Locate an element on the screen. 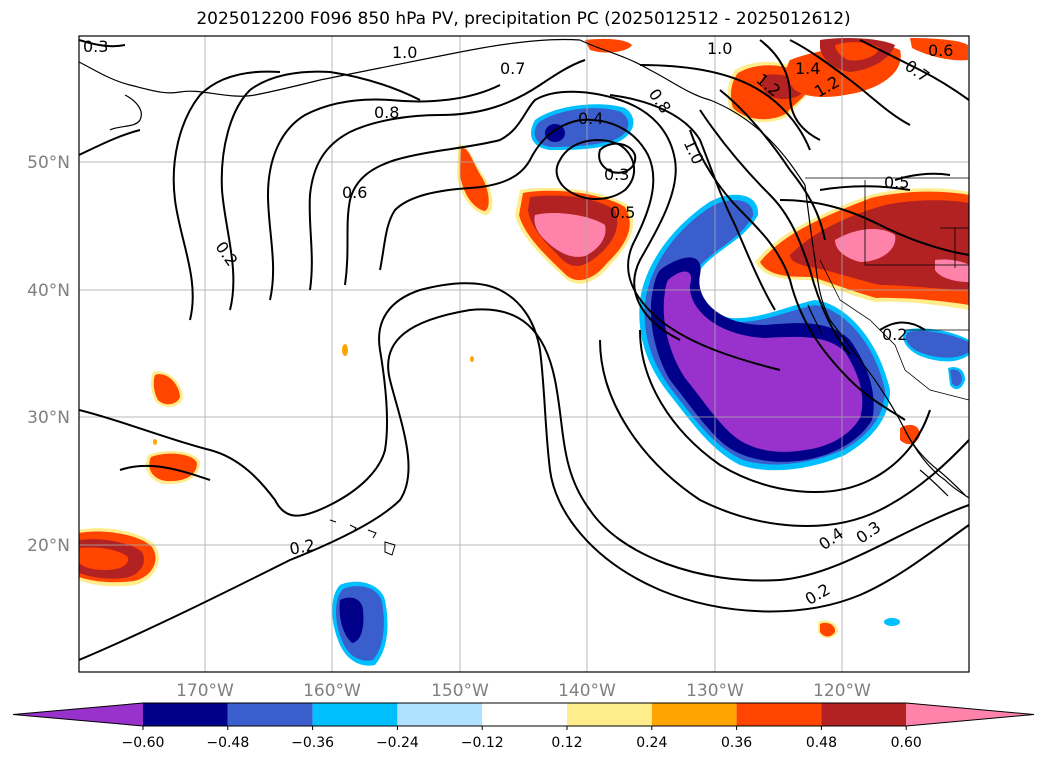  lat-label-50n: 50°N is located at coordinates (48, 163).